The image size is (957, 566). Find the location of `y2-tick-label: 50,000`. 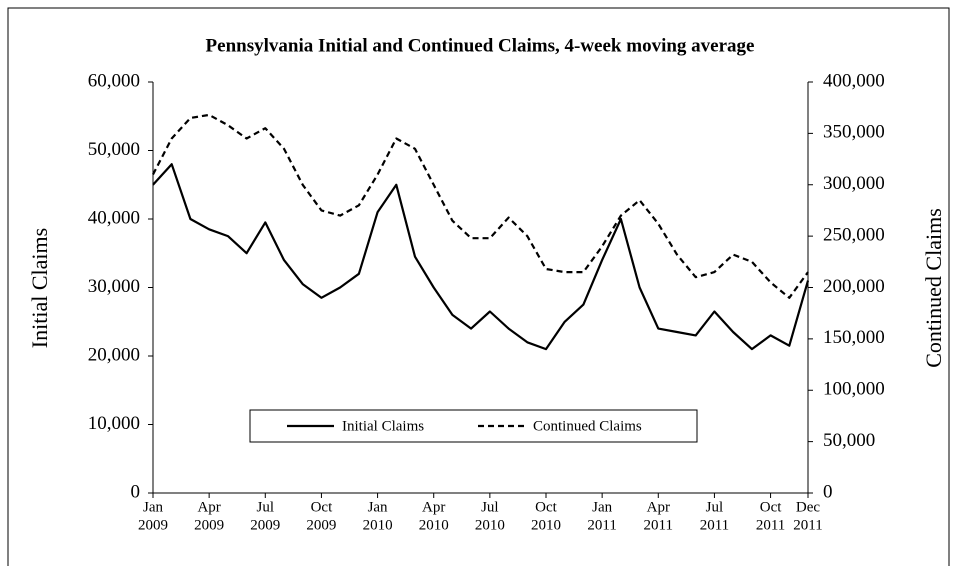

y2-tick-label: 50,000 is located at coordinates (849, 440).